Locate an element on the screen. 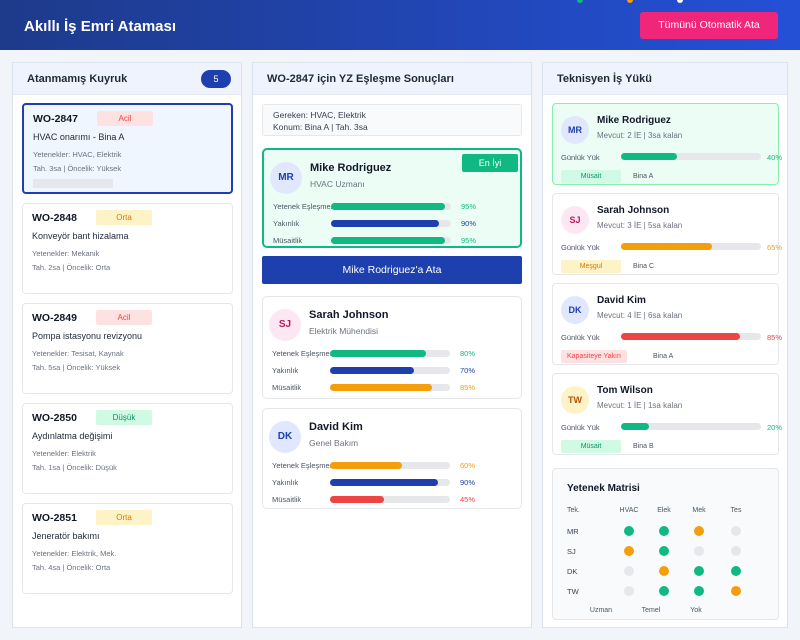  matrix-skill: Elek is located at coordinates (664, 510).